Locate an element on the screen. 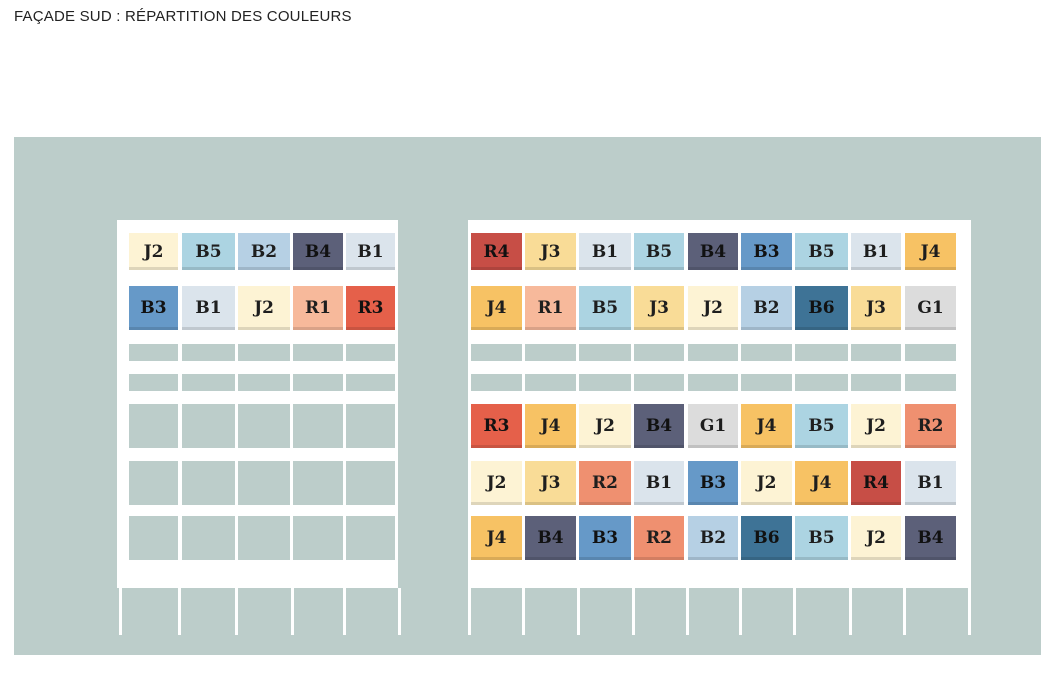 The height and width of the screenshot is (679, 1060). panel-right: R3 is located at coordinates (496, 426).